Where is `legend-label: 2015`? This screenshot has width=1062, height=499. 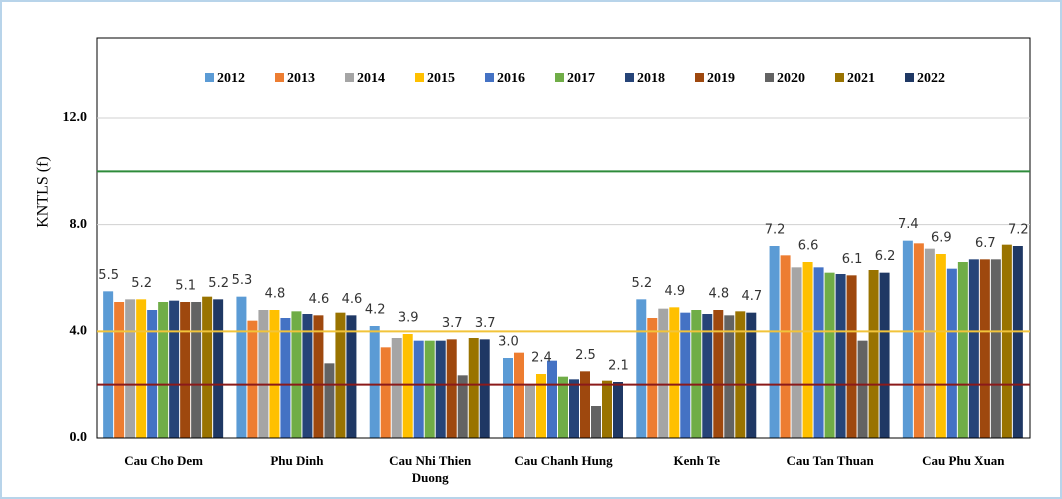 legend-label: 2015 is located at coordinates (441, 78).